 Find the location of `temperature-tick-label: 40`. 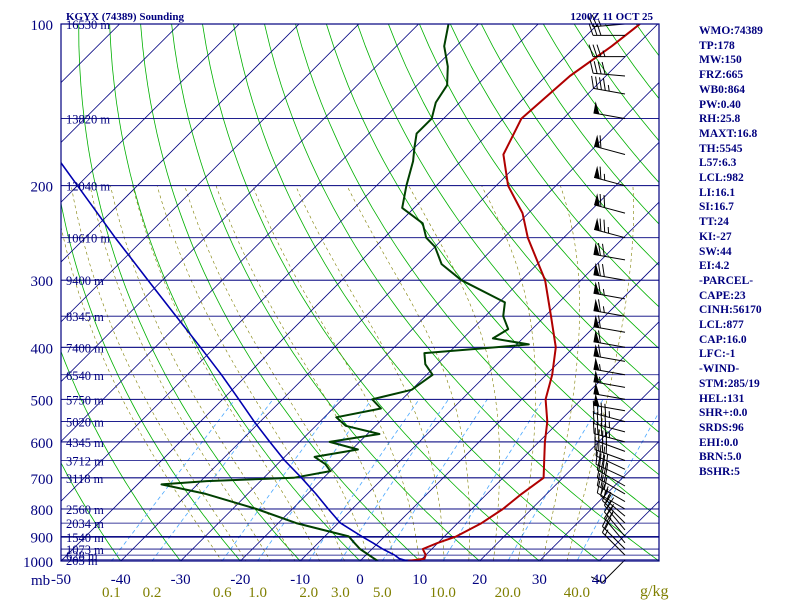

temperature-tick-label: 40 is located at coordinates (599, 580).